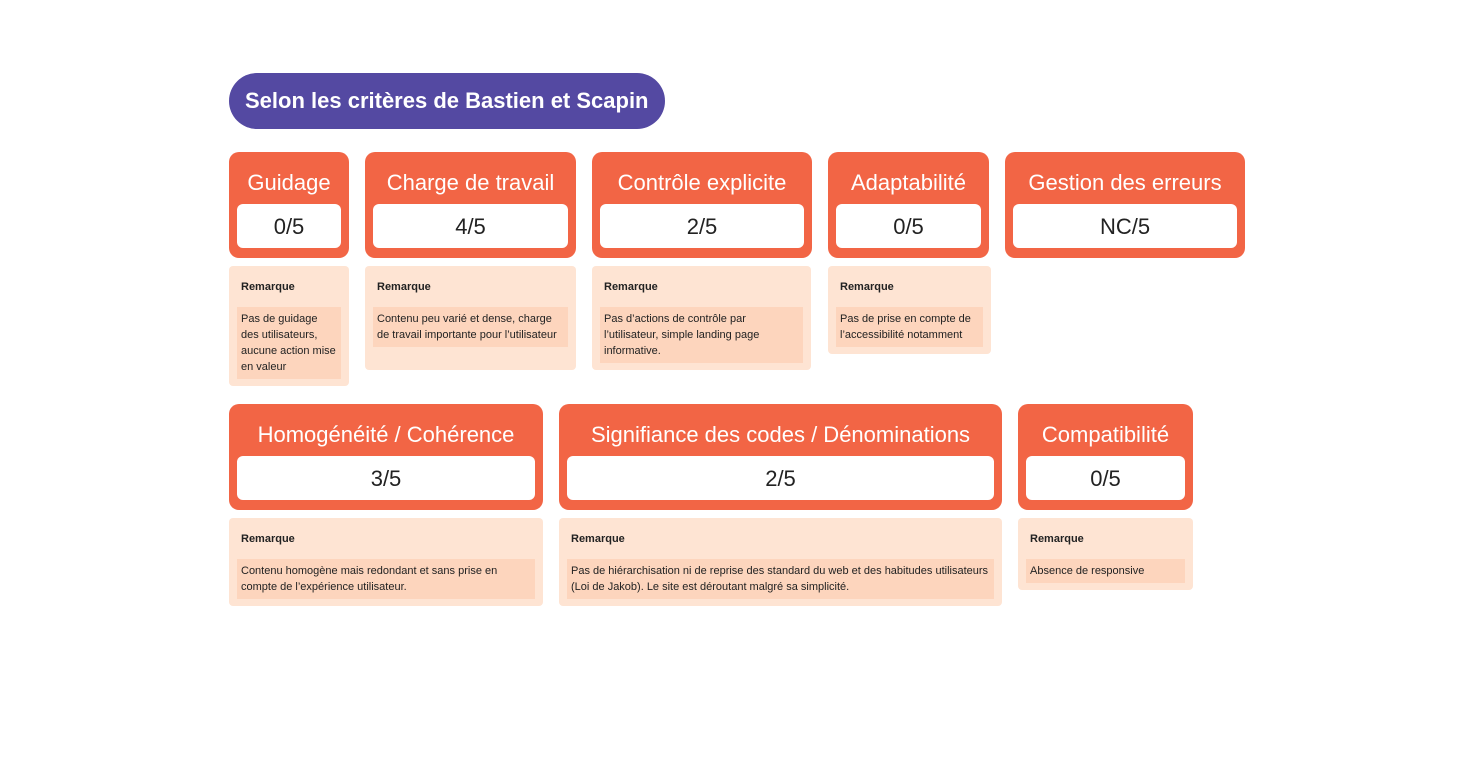 Image resolution: width=1478 pixels, height=763 pixels. I want to click on criterion-card-controle-explicite: Contrôle explicite 2/5, so click(702, 205).